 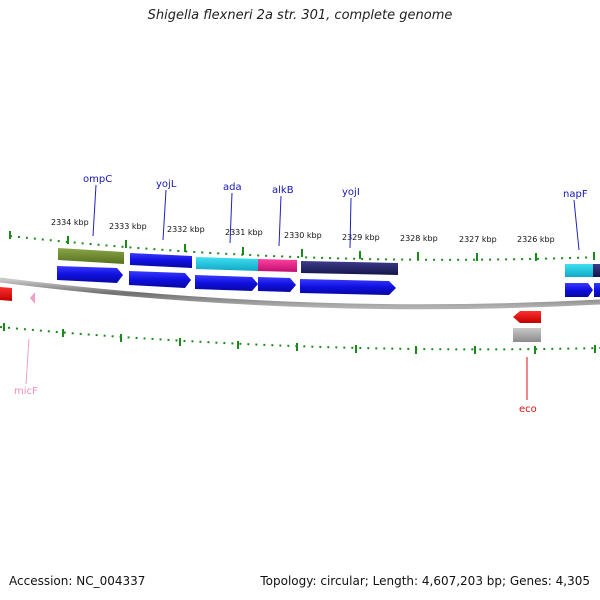 I want to click on gene-label-napF: napF, so click(x=575, y=194).